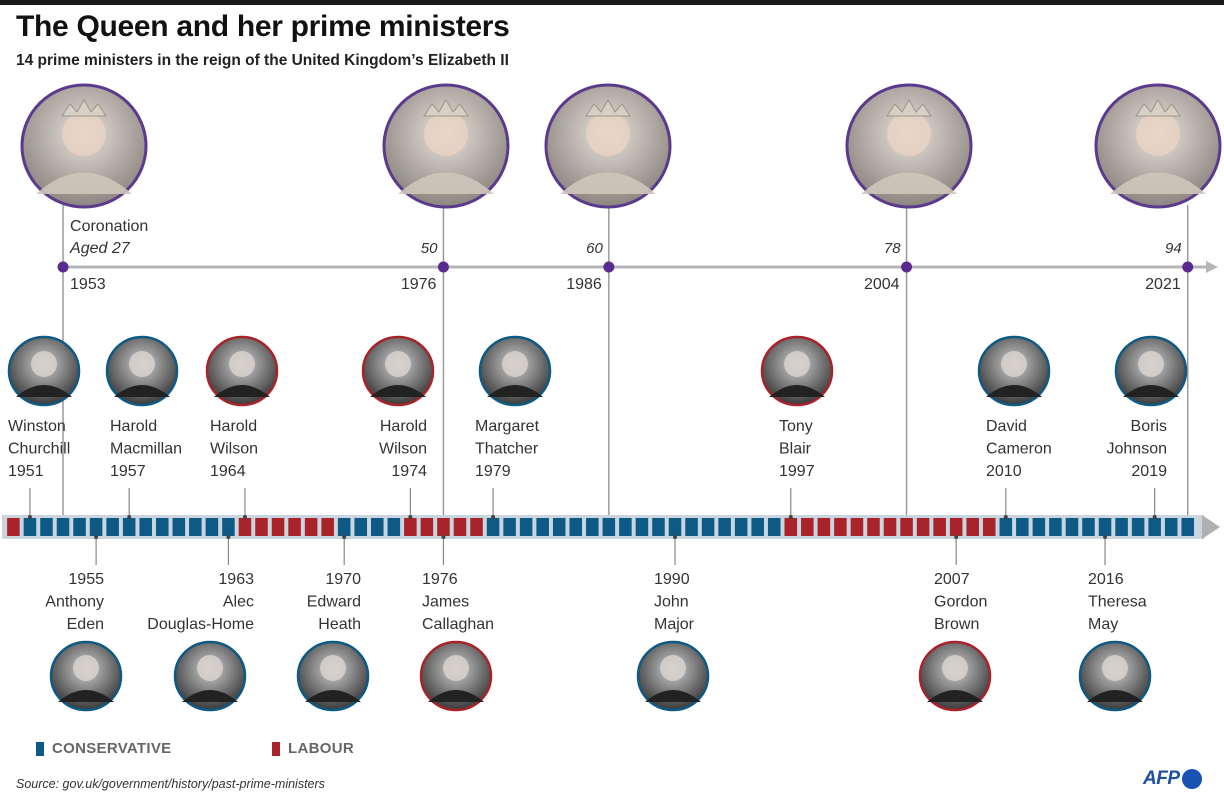 The image size is (1224, 803). I want to click on year-cell-1960, so click(179, 527).